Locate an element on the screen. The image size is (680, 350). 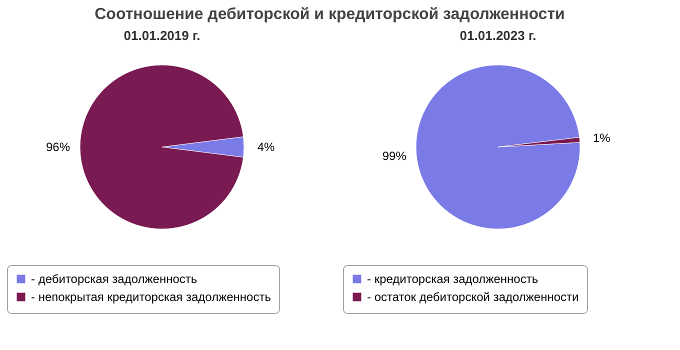
data-label: 4% is located at coordinates (266, 147).